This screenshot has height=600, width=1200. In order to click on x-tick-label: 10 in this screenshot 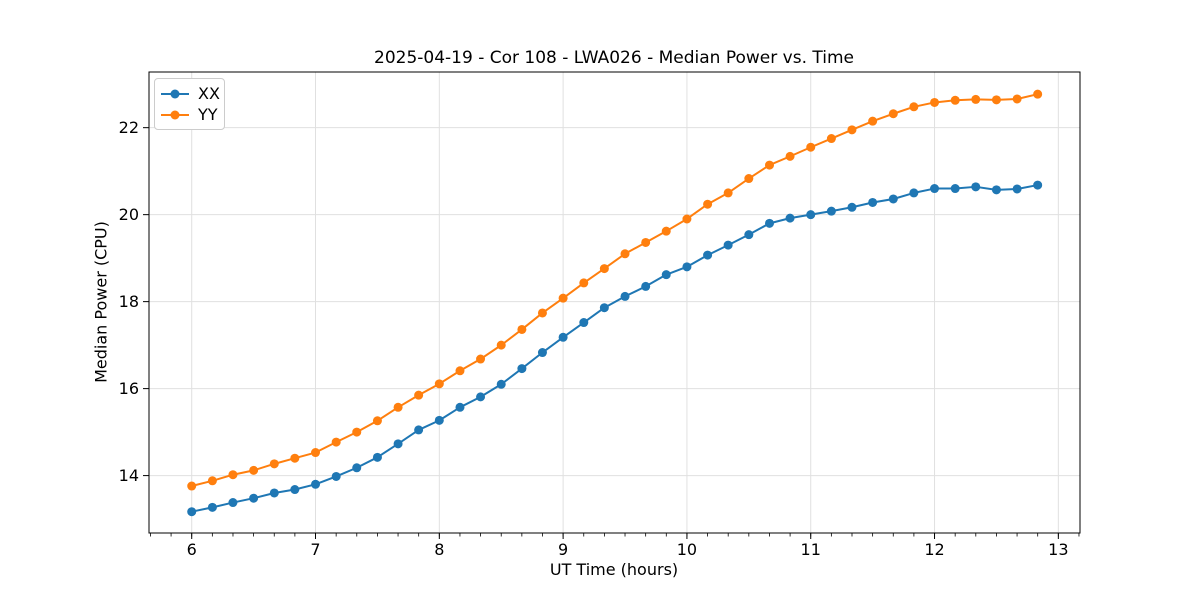, I will do `click(687, 549)`.